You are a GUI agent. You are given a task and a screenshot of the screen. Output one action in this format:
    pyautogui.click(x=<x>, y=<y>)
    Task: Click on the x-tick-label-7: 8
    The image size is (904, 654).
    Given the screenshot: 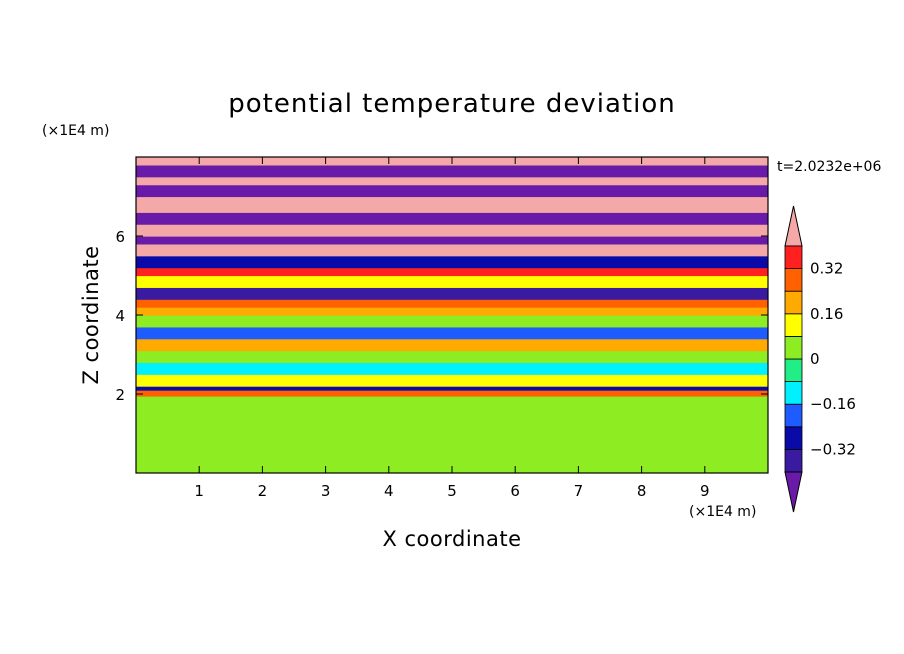 What is the action you would take?
    pyautogui.click(x=642, y=491)
    